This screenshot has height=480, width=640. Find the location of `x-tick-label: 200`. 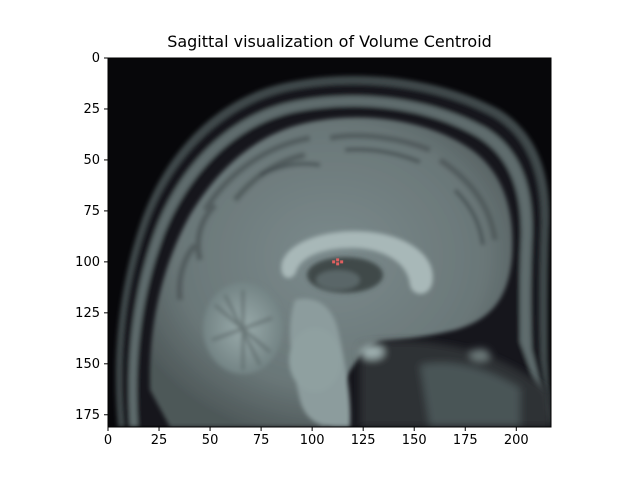

x-tick-label: 200 is located at coordinates (516, 440).